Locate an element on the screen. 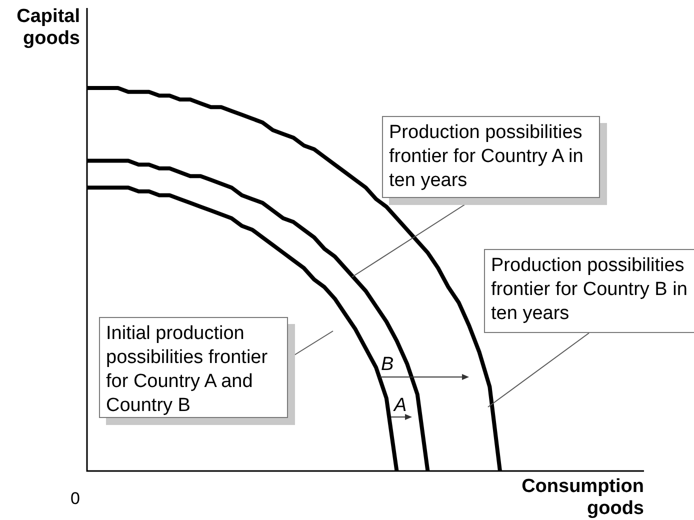 This screenshot has width=694, height=520. text: 0 is located at coordinates (75, 499).